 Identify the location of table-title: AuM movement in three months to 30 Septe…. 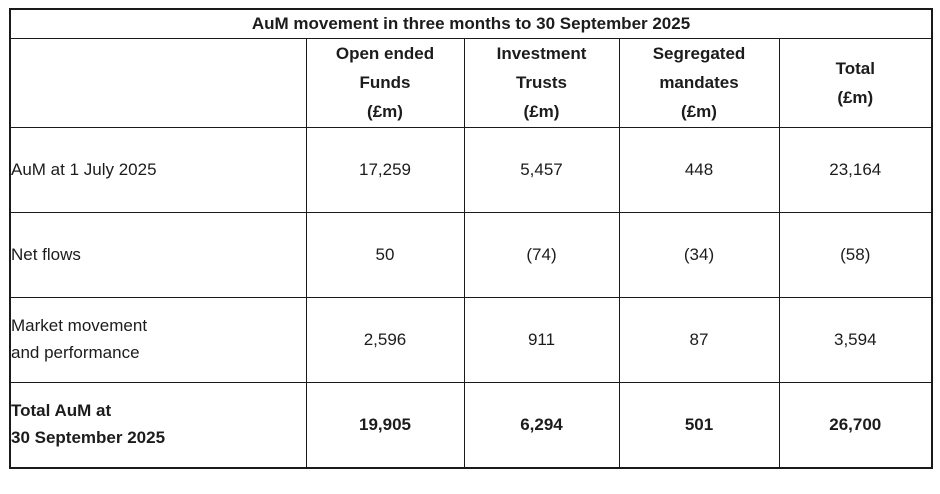
(471, 23).